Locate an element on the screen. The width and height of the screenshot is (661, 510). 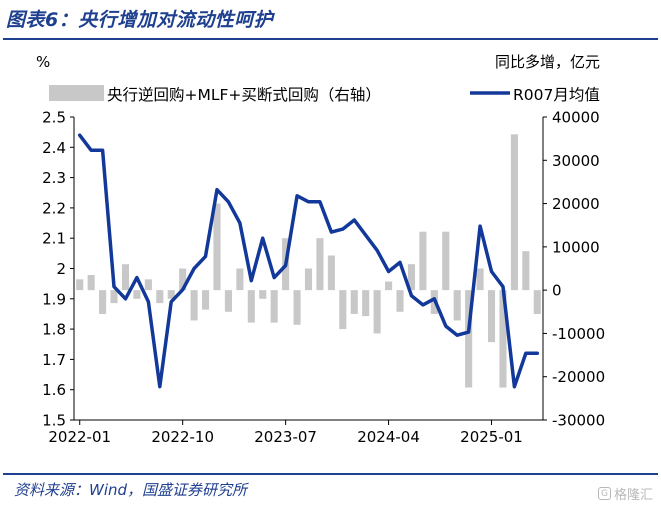
watermark: G 格隆汇 is located at coordinates (625, 493).